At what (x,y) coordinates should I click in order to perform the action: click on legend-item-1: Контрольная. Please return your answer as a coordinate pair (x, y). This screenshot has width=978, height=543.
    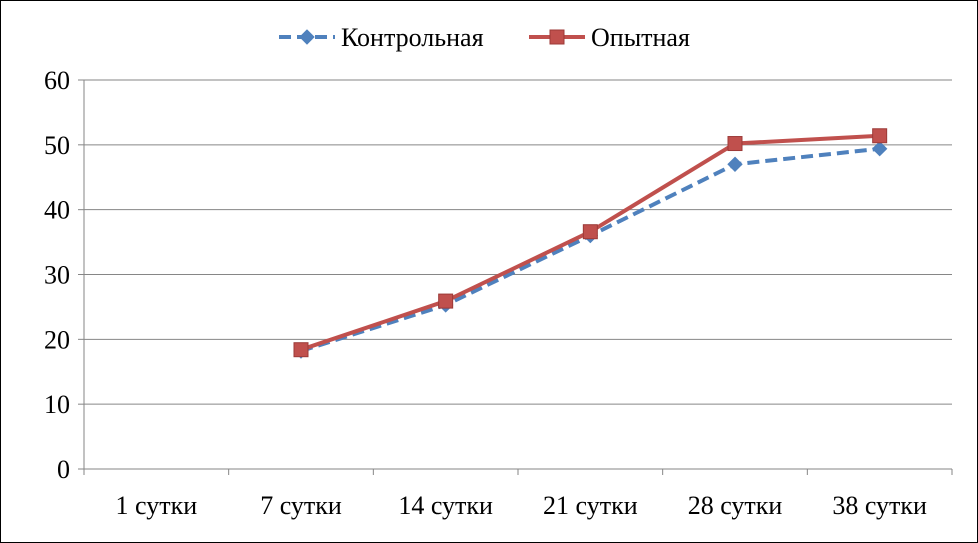
    Looking at the image, I should click on (381, 37).